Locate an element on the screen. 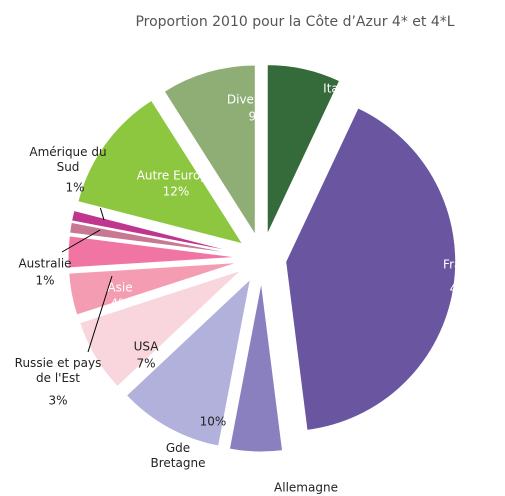 The width and height of the screenshot is (505, 496). slice-name: Amérique du Sud is located at coordinates (68, 159).